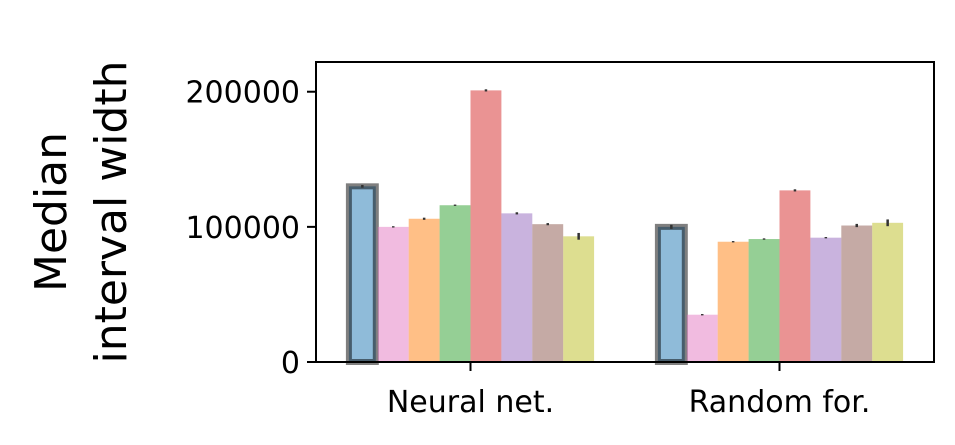  I want to click on y-tick-label: 100000, so click(242, 228).